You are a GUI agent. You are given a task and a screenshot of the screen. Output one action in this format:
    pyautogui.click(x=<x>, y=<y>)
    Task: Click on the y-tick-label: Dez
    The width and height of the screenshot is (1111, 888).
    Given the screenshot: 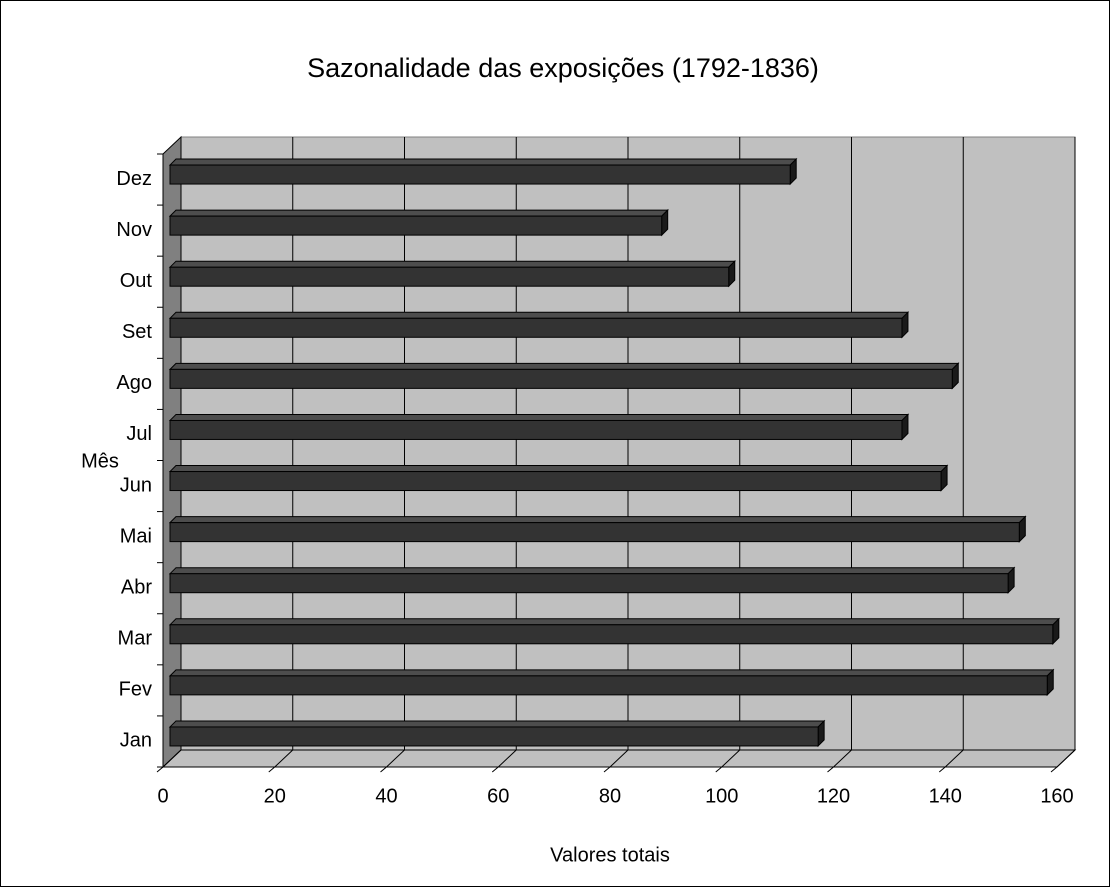 What is the action you would take?
    pyautogui.click(x=134, y=179)
    